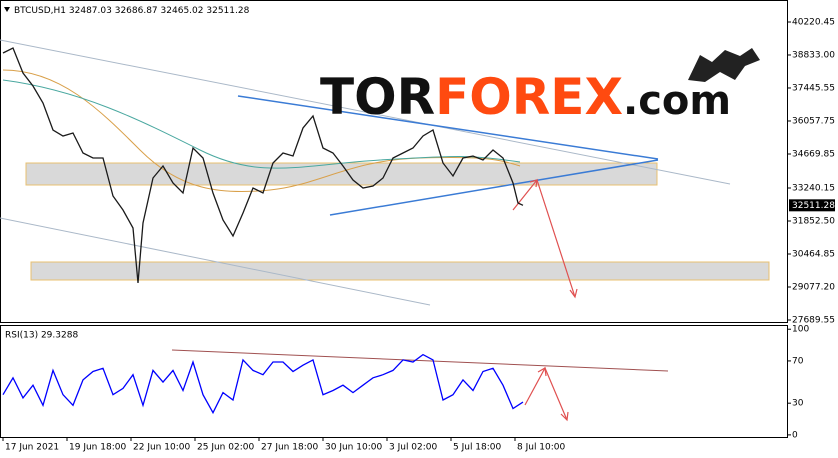 The height and width of the screenshot is (458, 838). I want to click on resistance-zone, so click(341, 174).